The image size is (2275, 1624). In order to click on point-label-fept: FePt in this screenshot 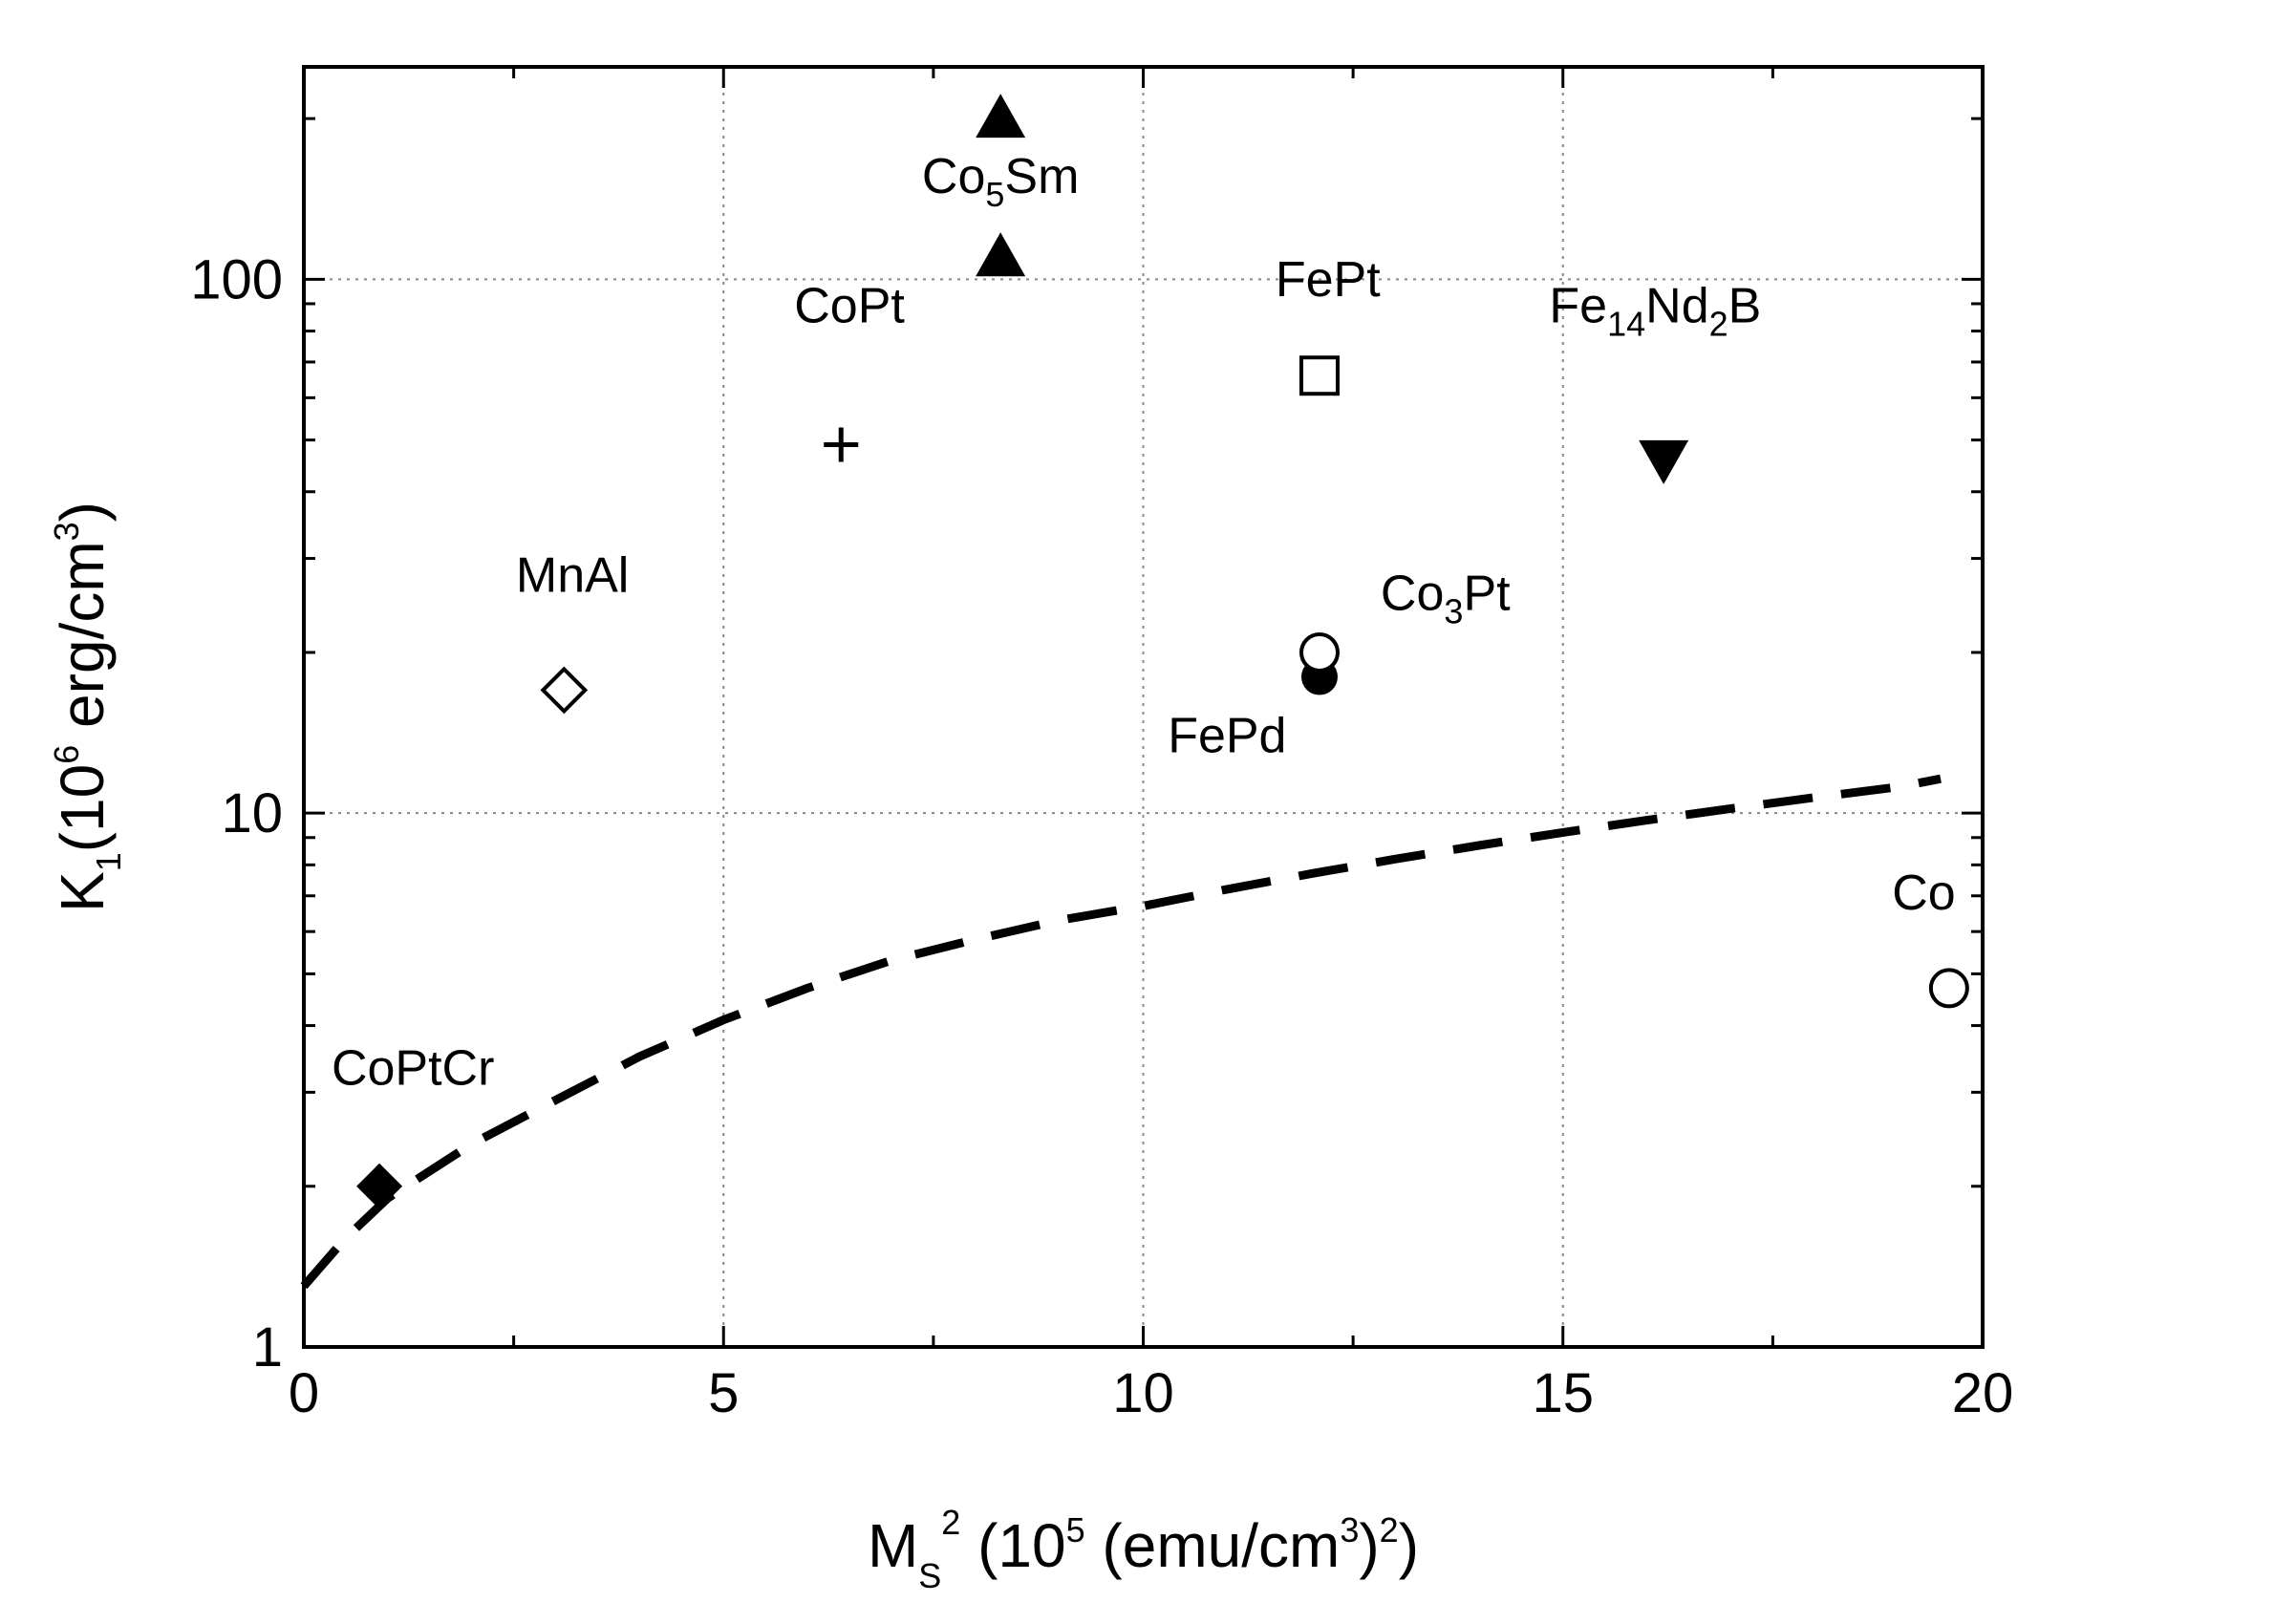, I will do `click(1328, 280)`.